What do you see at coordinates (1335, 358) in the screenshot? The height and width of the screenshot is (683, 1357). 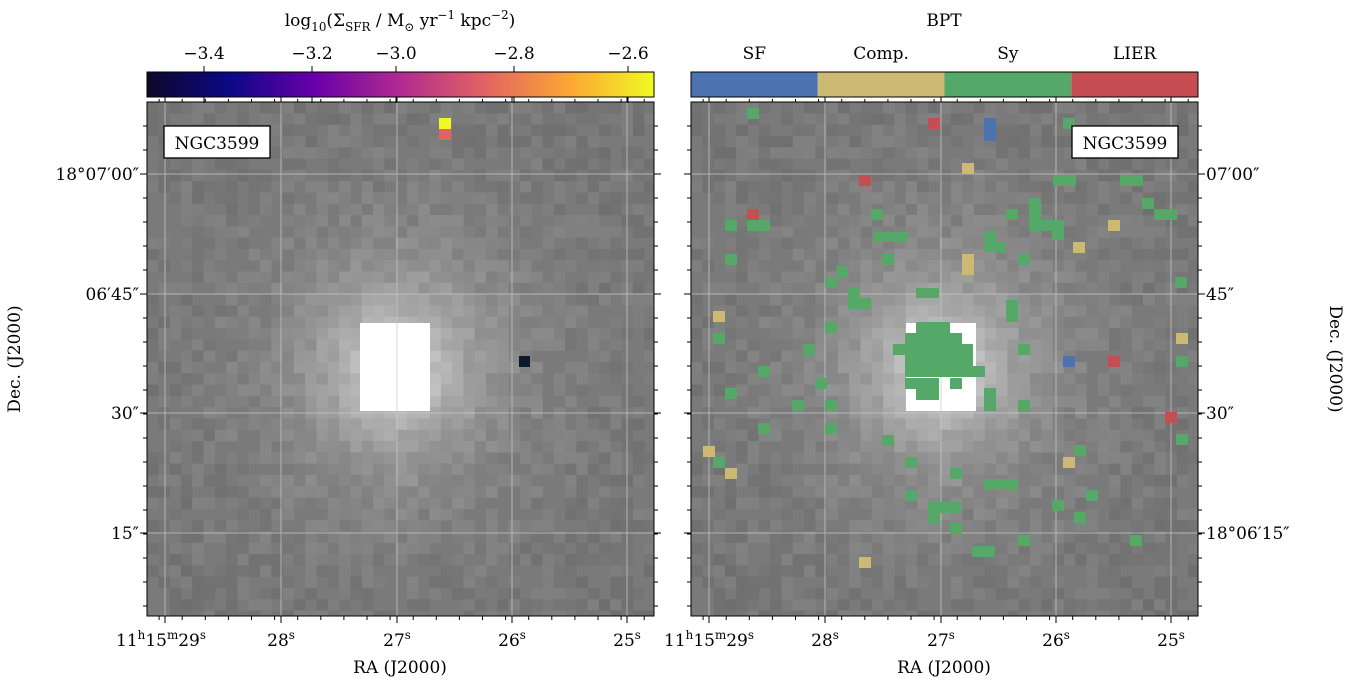 I see `y-axis-label: Dec. (J2000)` at bounding box center [1335, 358].